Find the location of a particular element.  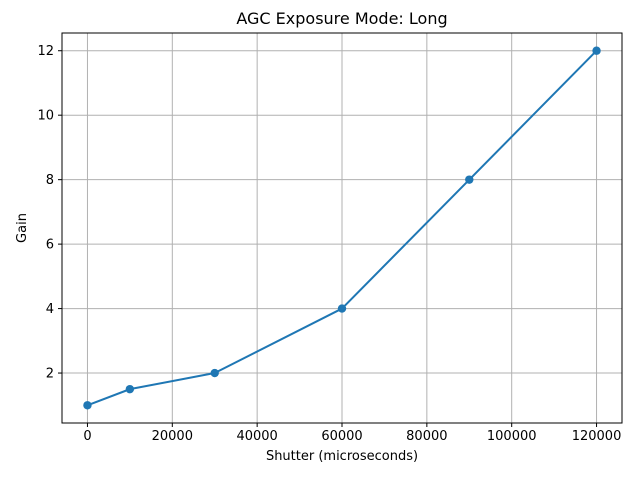

y-tick-label: 8 is located at coordinates (50, 180).